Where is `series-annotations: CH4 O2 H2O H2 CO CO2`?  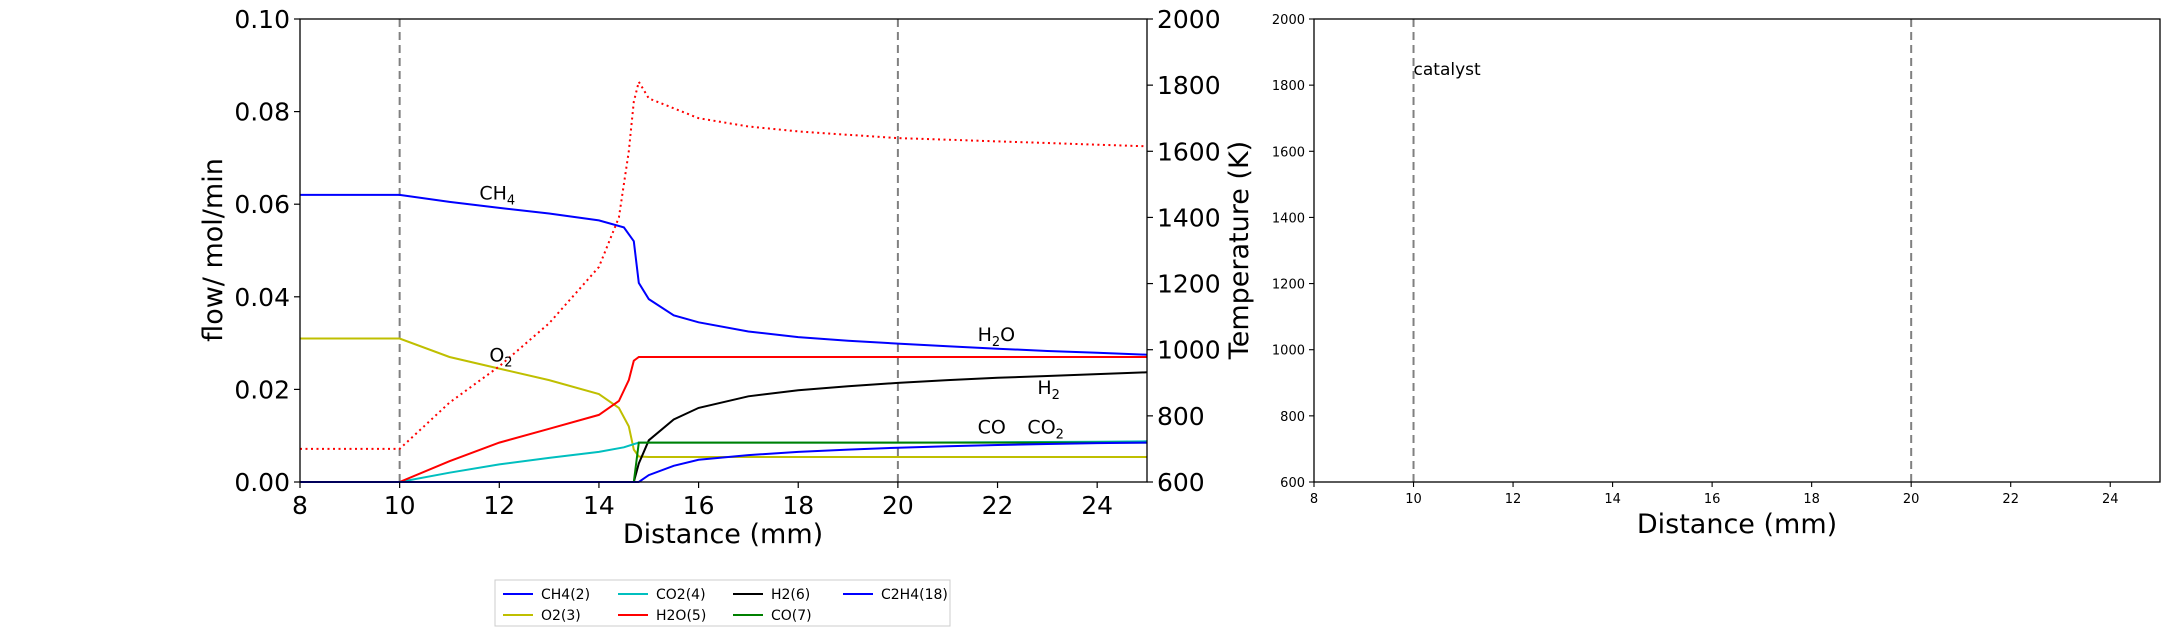 series-annotations: CH4 O2 H2O H2 CO CO2 is located at coordinates (771, 313).